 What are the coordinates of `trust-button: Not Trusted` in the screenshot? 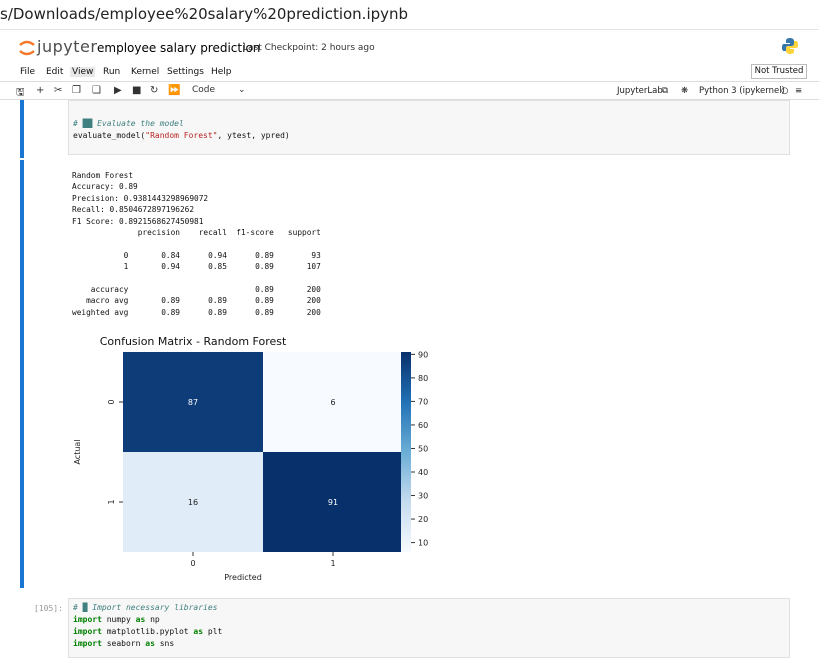 It's located at (779, 71).